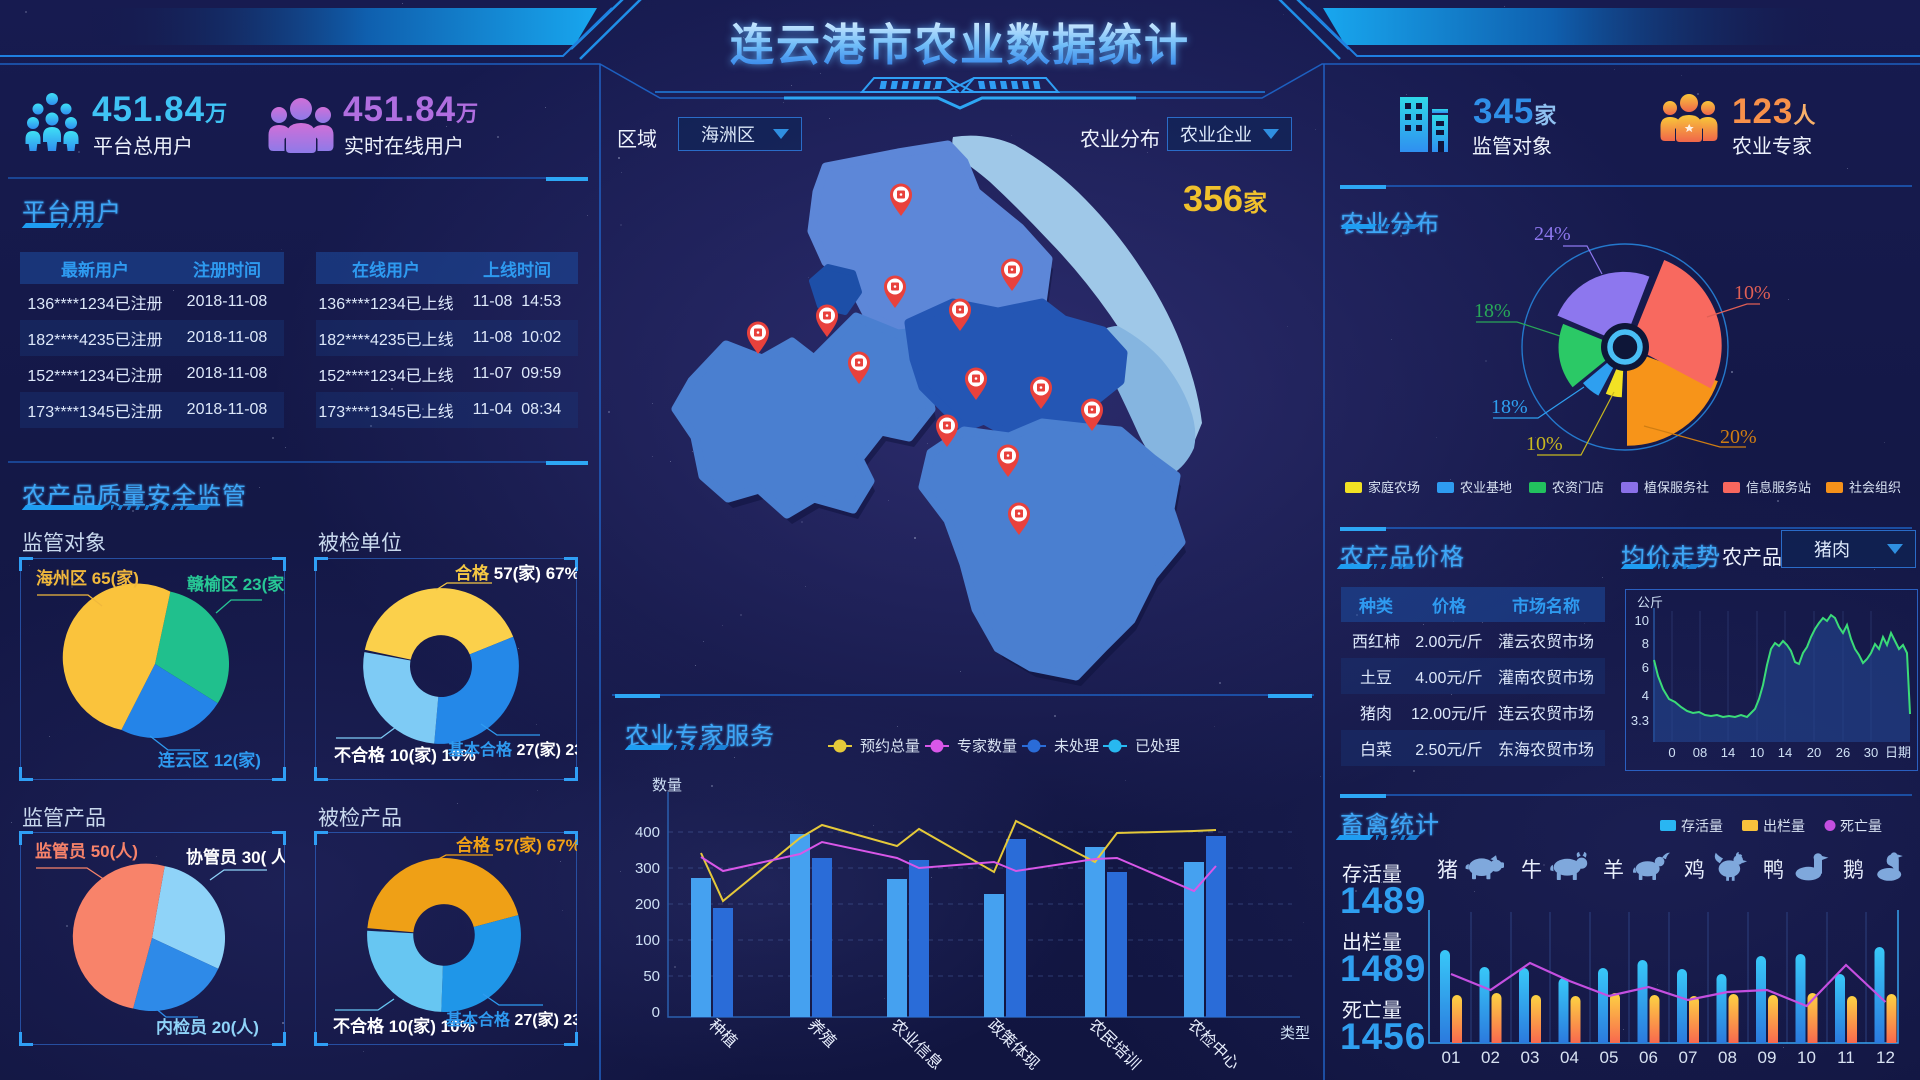 This screenshot has height=1080, width=1920. I want to click on svg-text: 农资门店, so click(1578, 487).